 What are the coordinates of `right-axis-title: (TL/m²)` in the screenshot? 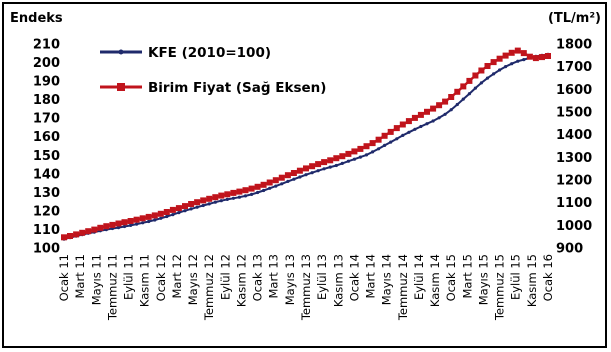 It's located at (574, 18).